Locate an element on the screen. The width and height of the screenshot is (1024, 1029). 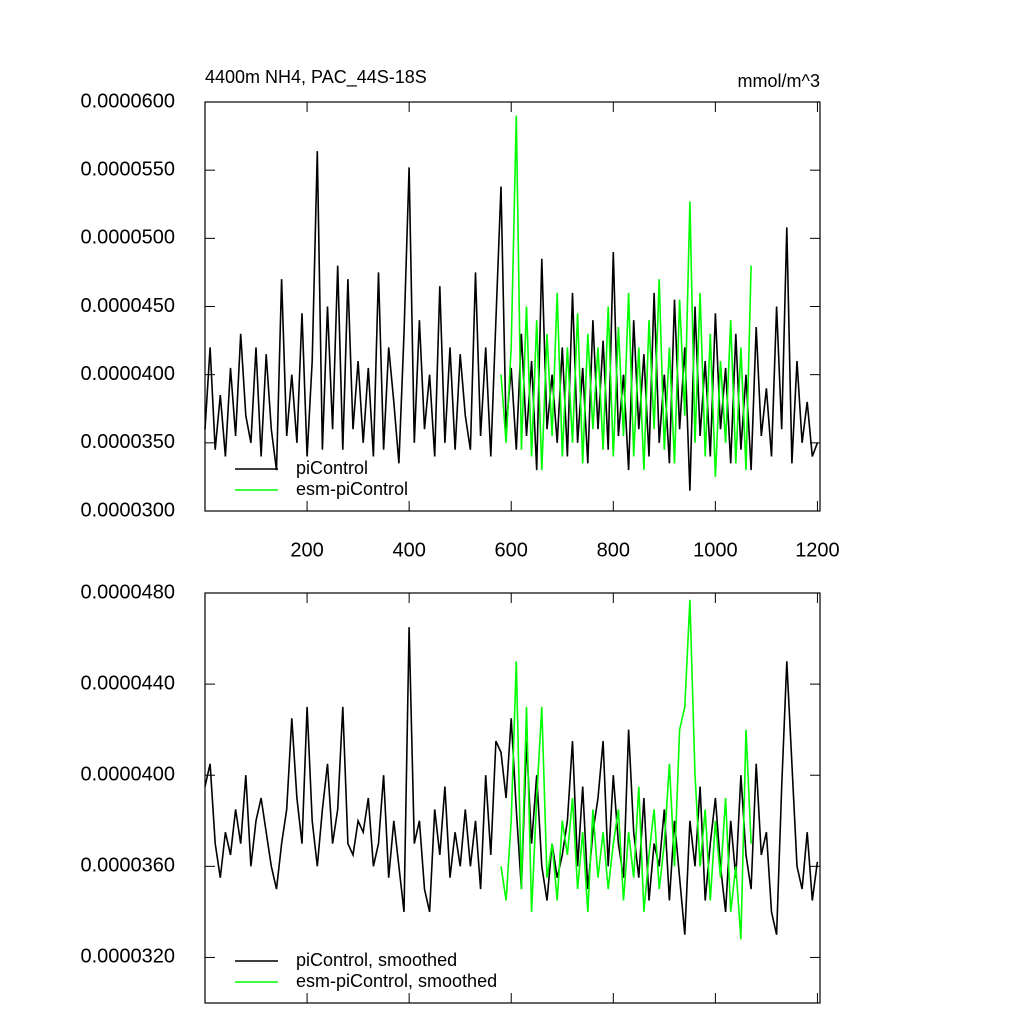
y-tick-label: 0.0000480 is located at coordinates (127, 592).